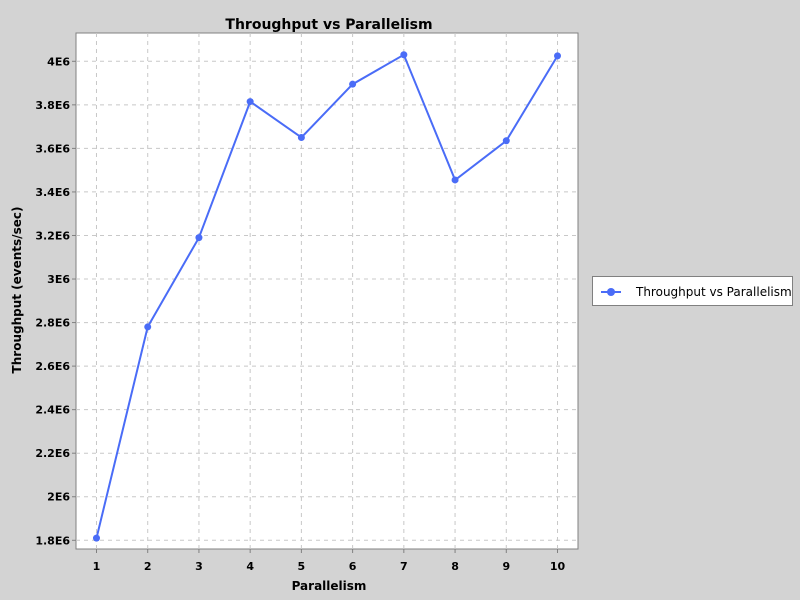  Describe the element at coordinates (52, 235) in the screenshot. I see `y-tick-label: 3.2E6` at that location.